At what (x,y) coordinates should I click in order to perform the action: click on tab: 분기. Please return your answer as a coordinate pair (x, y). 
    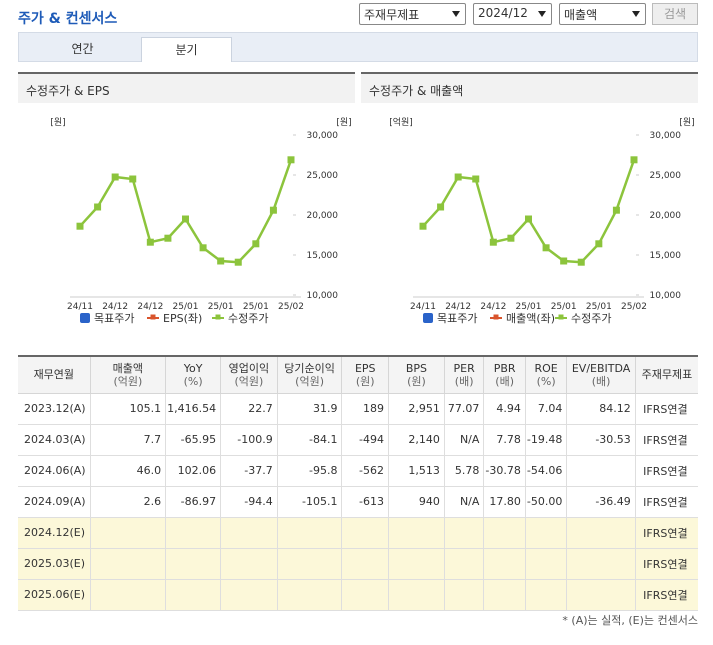
    Looking at the image, I should click on (186, 49).